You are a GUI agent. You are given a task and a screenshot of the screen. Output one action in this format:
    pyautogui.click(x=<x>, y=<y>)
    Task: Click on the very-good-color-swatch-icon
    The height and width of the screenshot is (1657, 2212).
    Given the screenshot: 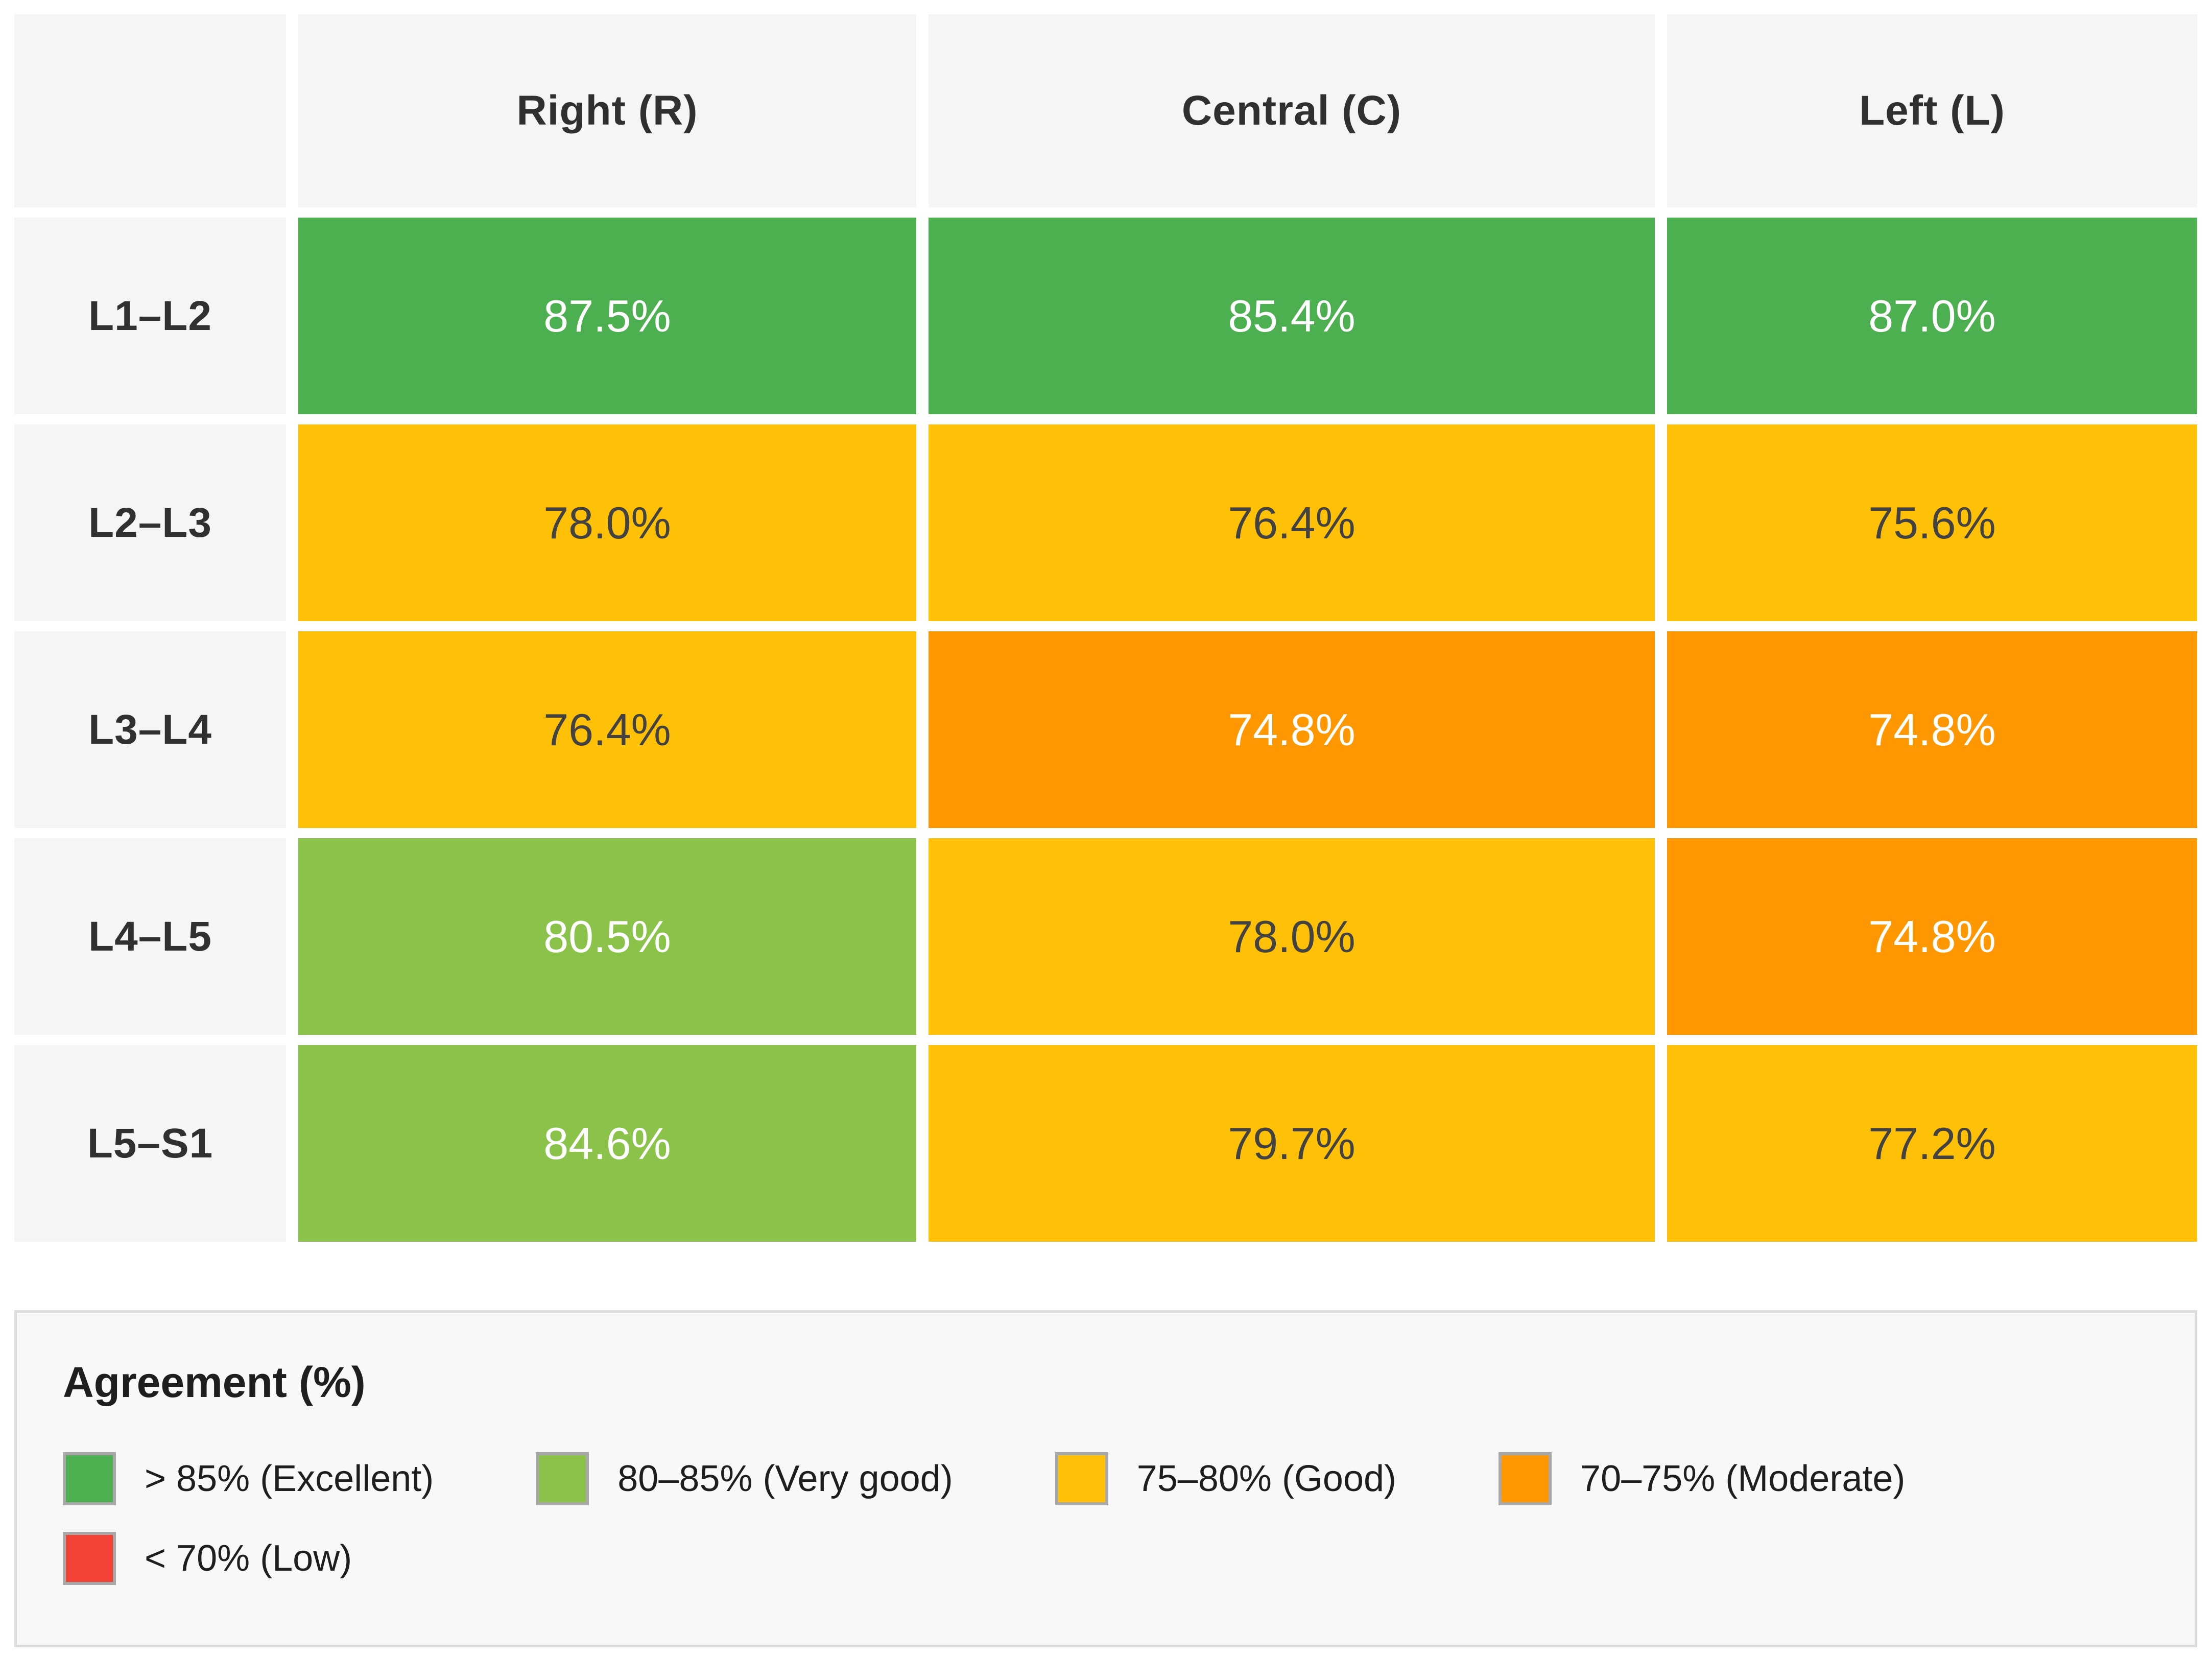 What is the action you would take?
    pyautogui.click(x=562, y=1478)
    